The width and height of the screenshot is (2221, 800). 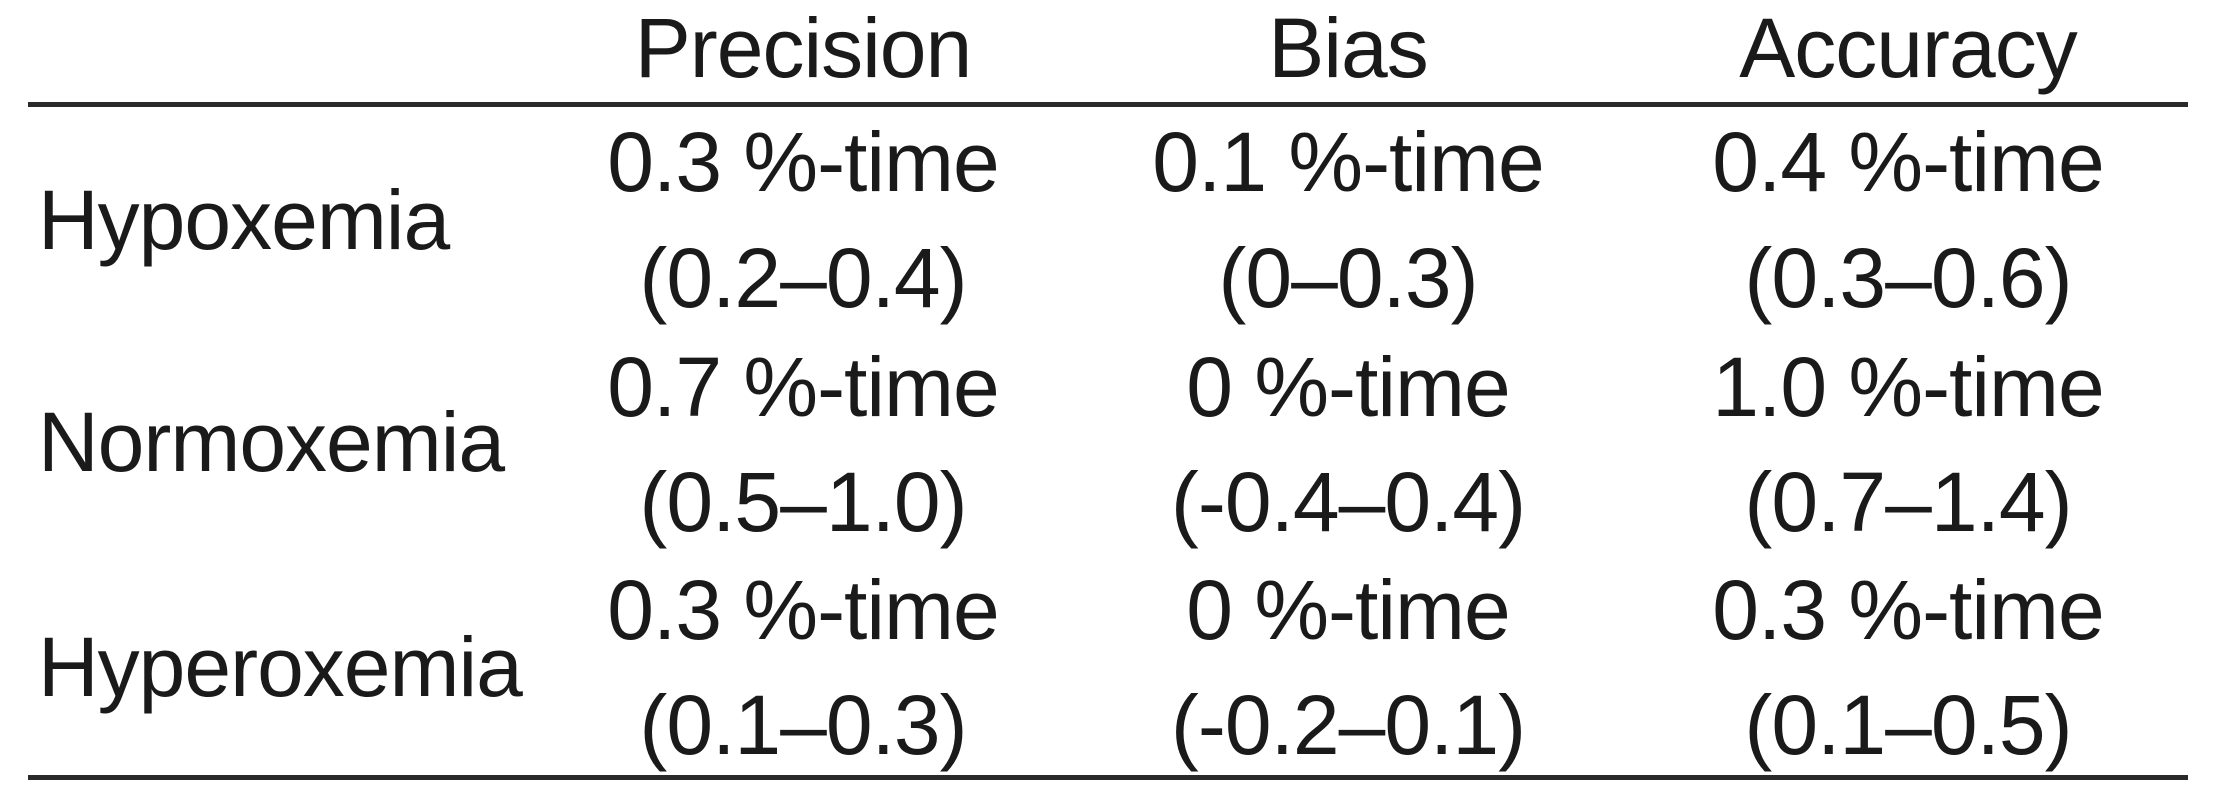 I want to click on row-label-normoxemia: Normoxemia, so click(x=271, y=442).